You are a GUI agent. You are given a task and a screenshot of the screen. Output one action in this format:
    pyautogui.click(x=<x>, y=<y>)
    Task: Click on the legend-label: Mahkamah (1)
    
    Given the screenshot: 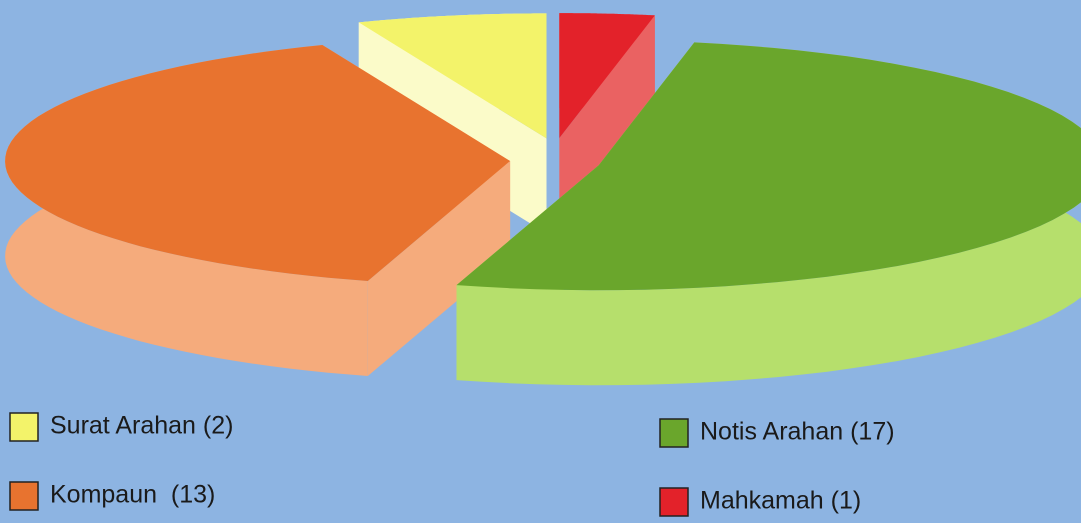 What is the action you would take?
    pyautogui.click(x=780, y=501)
    